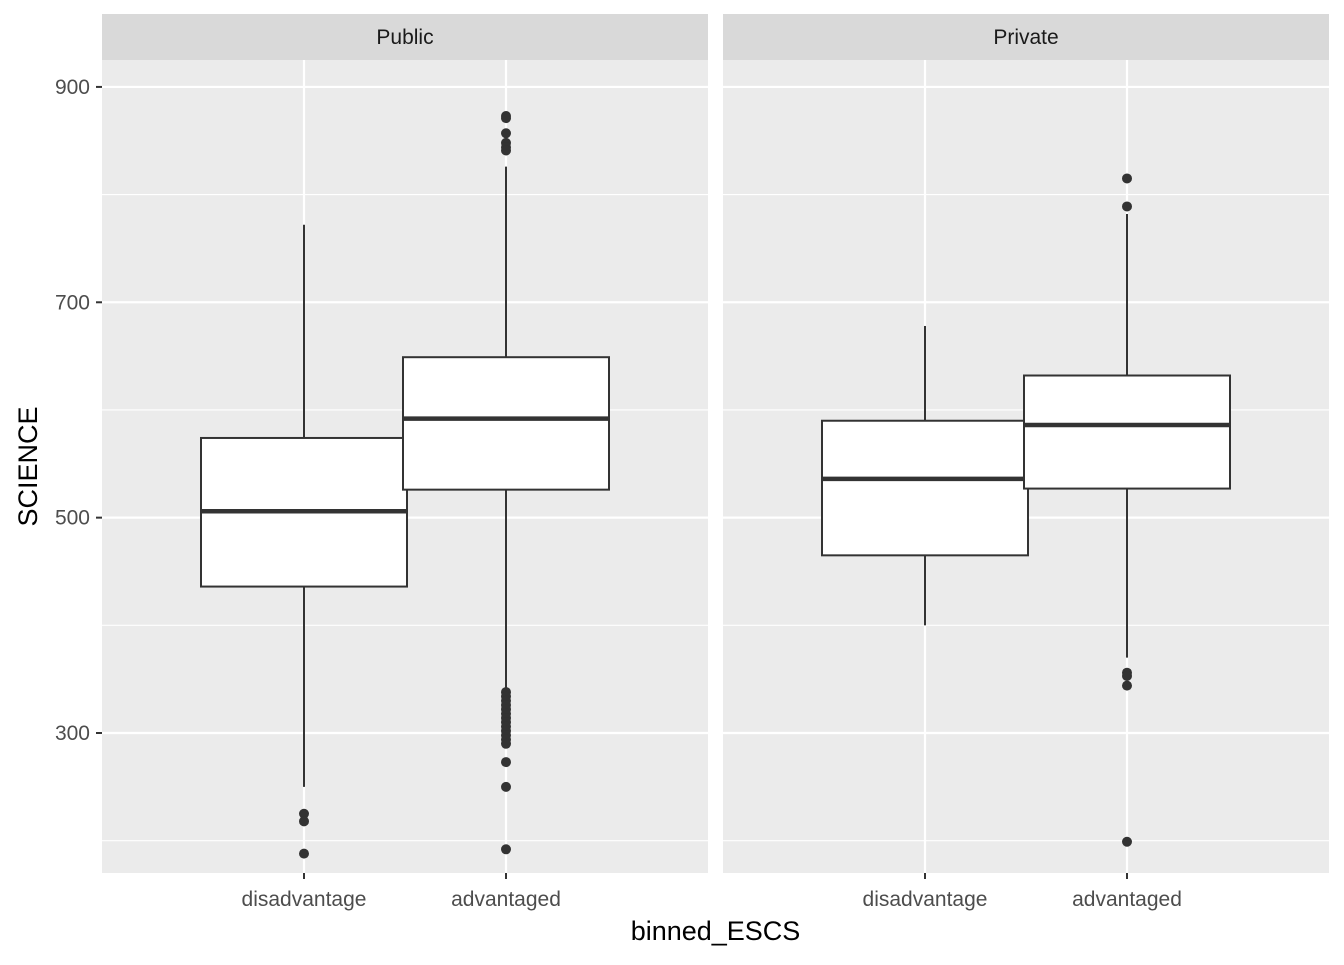  Describe the element at coordinates (716, 931) in the screenshot. I see `x-axis-title: binned_ESCS` at that location.